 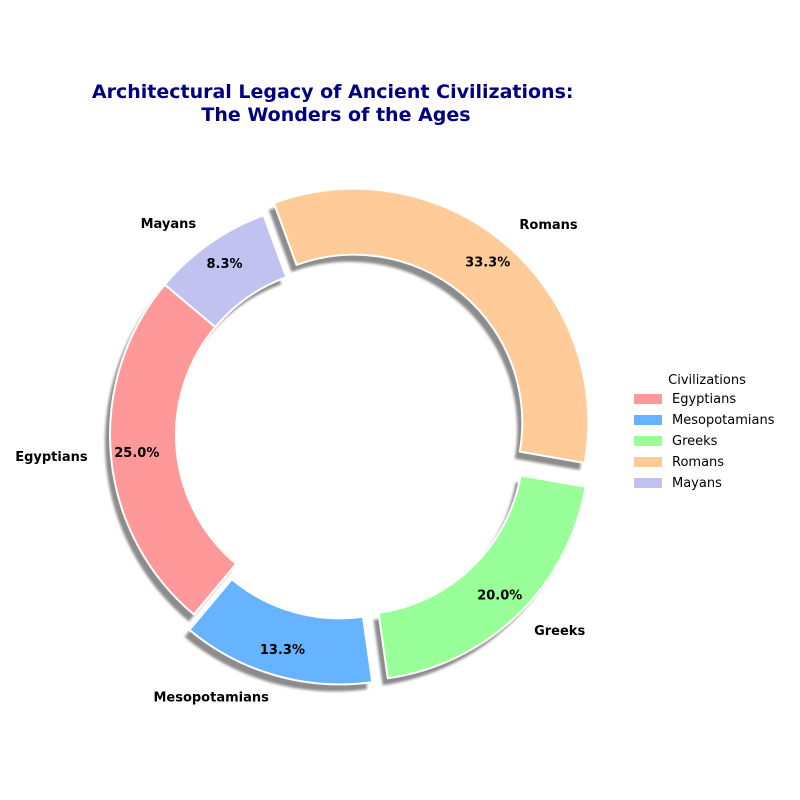 What do you see at coordinates (169, 224) in the screenshot?
I see `slice-label-mayans: Mayans` at bounding box center [169, 224].